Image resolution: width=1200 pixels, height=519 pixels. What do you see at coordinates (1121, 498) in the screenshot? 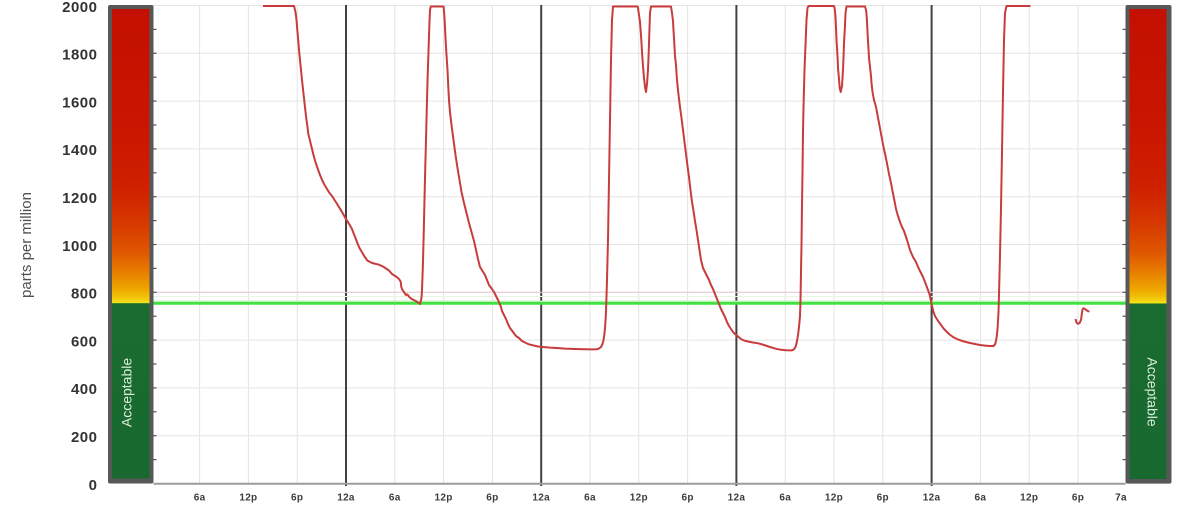
I see `svg-text: 7a` at bounding box center [1121, 498].